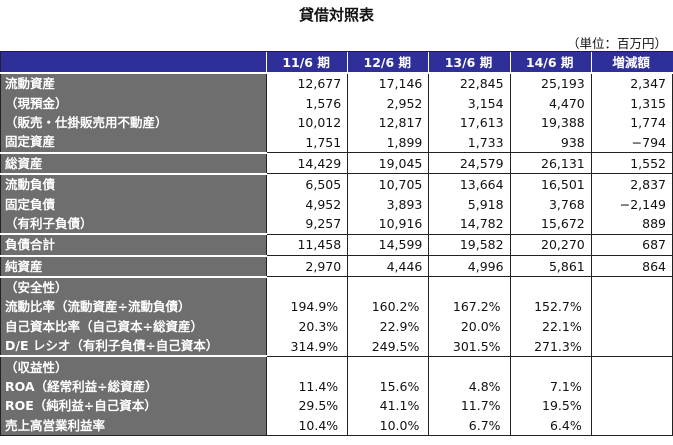 This screenshot has width=673, height=445. I want to click on row-label: 自己資本比率（自己資本÷総資産）, so click(133, 326).